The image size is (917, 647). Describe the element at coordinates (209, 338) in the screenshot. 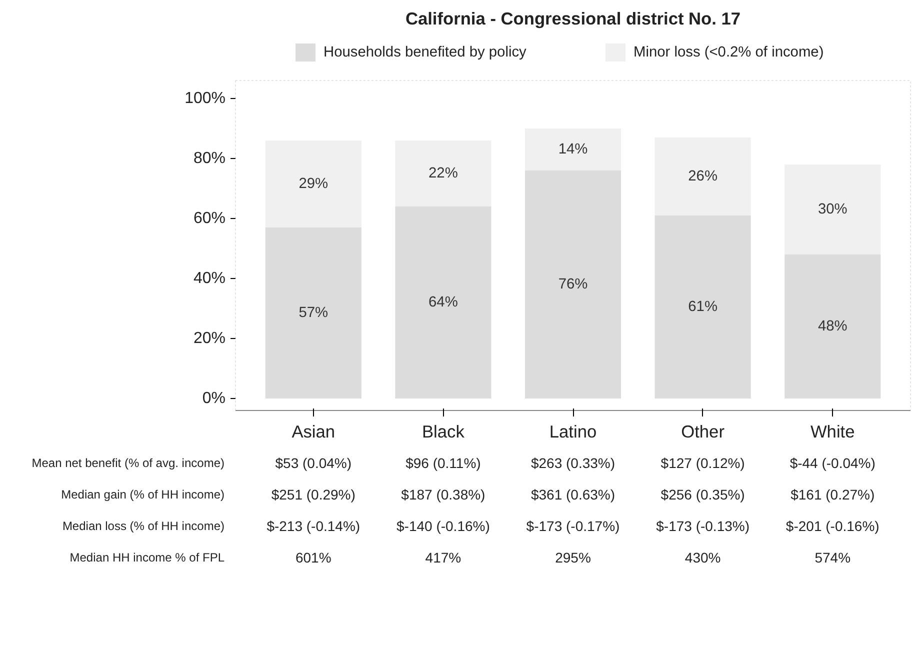

I see `y-tick-label: 20%` at that location.